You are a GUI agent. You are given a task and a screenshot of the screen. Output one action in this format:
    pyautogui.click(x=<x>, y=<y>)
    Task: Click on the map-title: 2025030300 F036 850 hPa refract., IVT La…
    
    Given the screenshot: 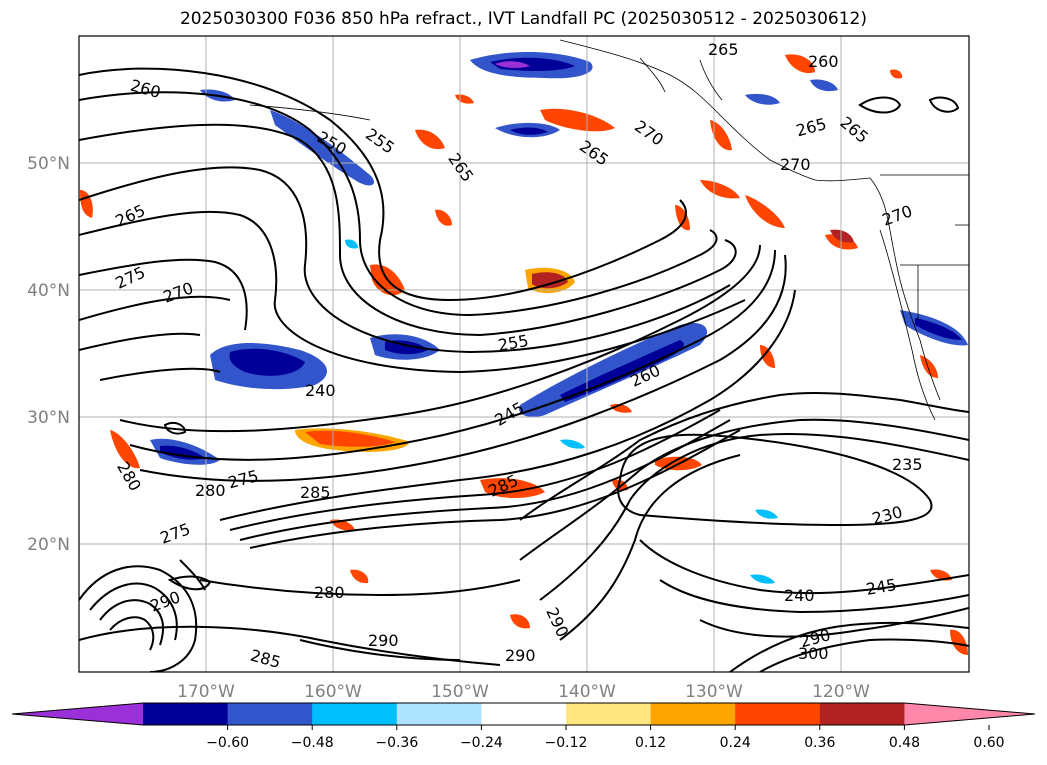 What is the action you would take?
    pyautogui.click(x=523, y=19)
    